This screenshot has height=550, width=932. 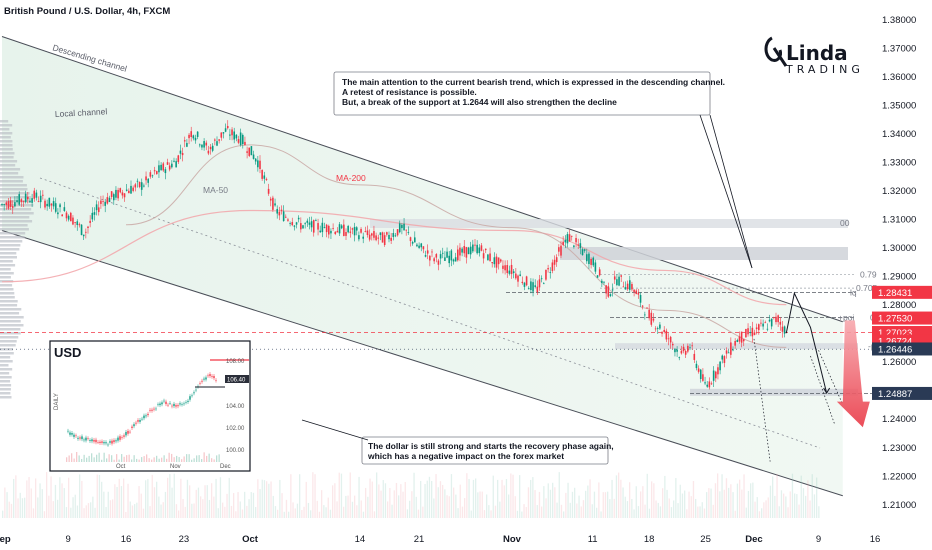 What do you see at coordinates (867, 288) in the screenshot?
I see `fib-0705-label: 0.705` at bounding box center [867, 288].